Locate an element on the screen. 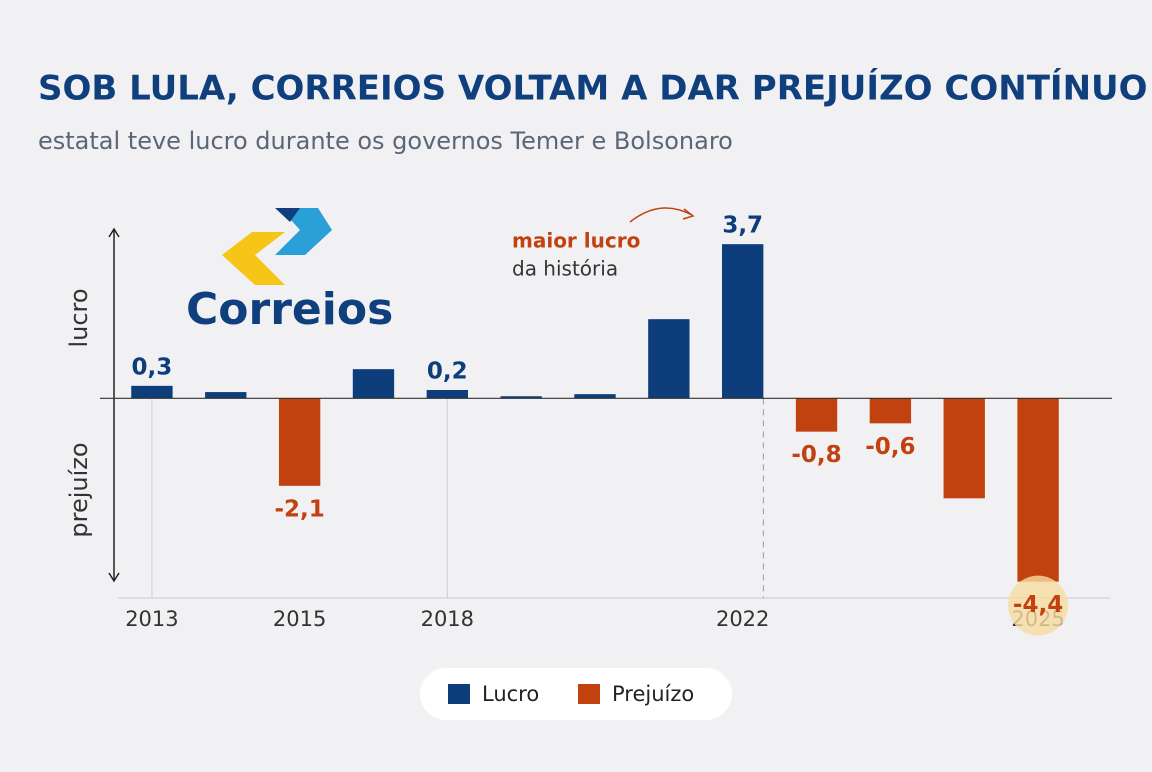  value-label: 0,2 is located at coordinates (447, 372).